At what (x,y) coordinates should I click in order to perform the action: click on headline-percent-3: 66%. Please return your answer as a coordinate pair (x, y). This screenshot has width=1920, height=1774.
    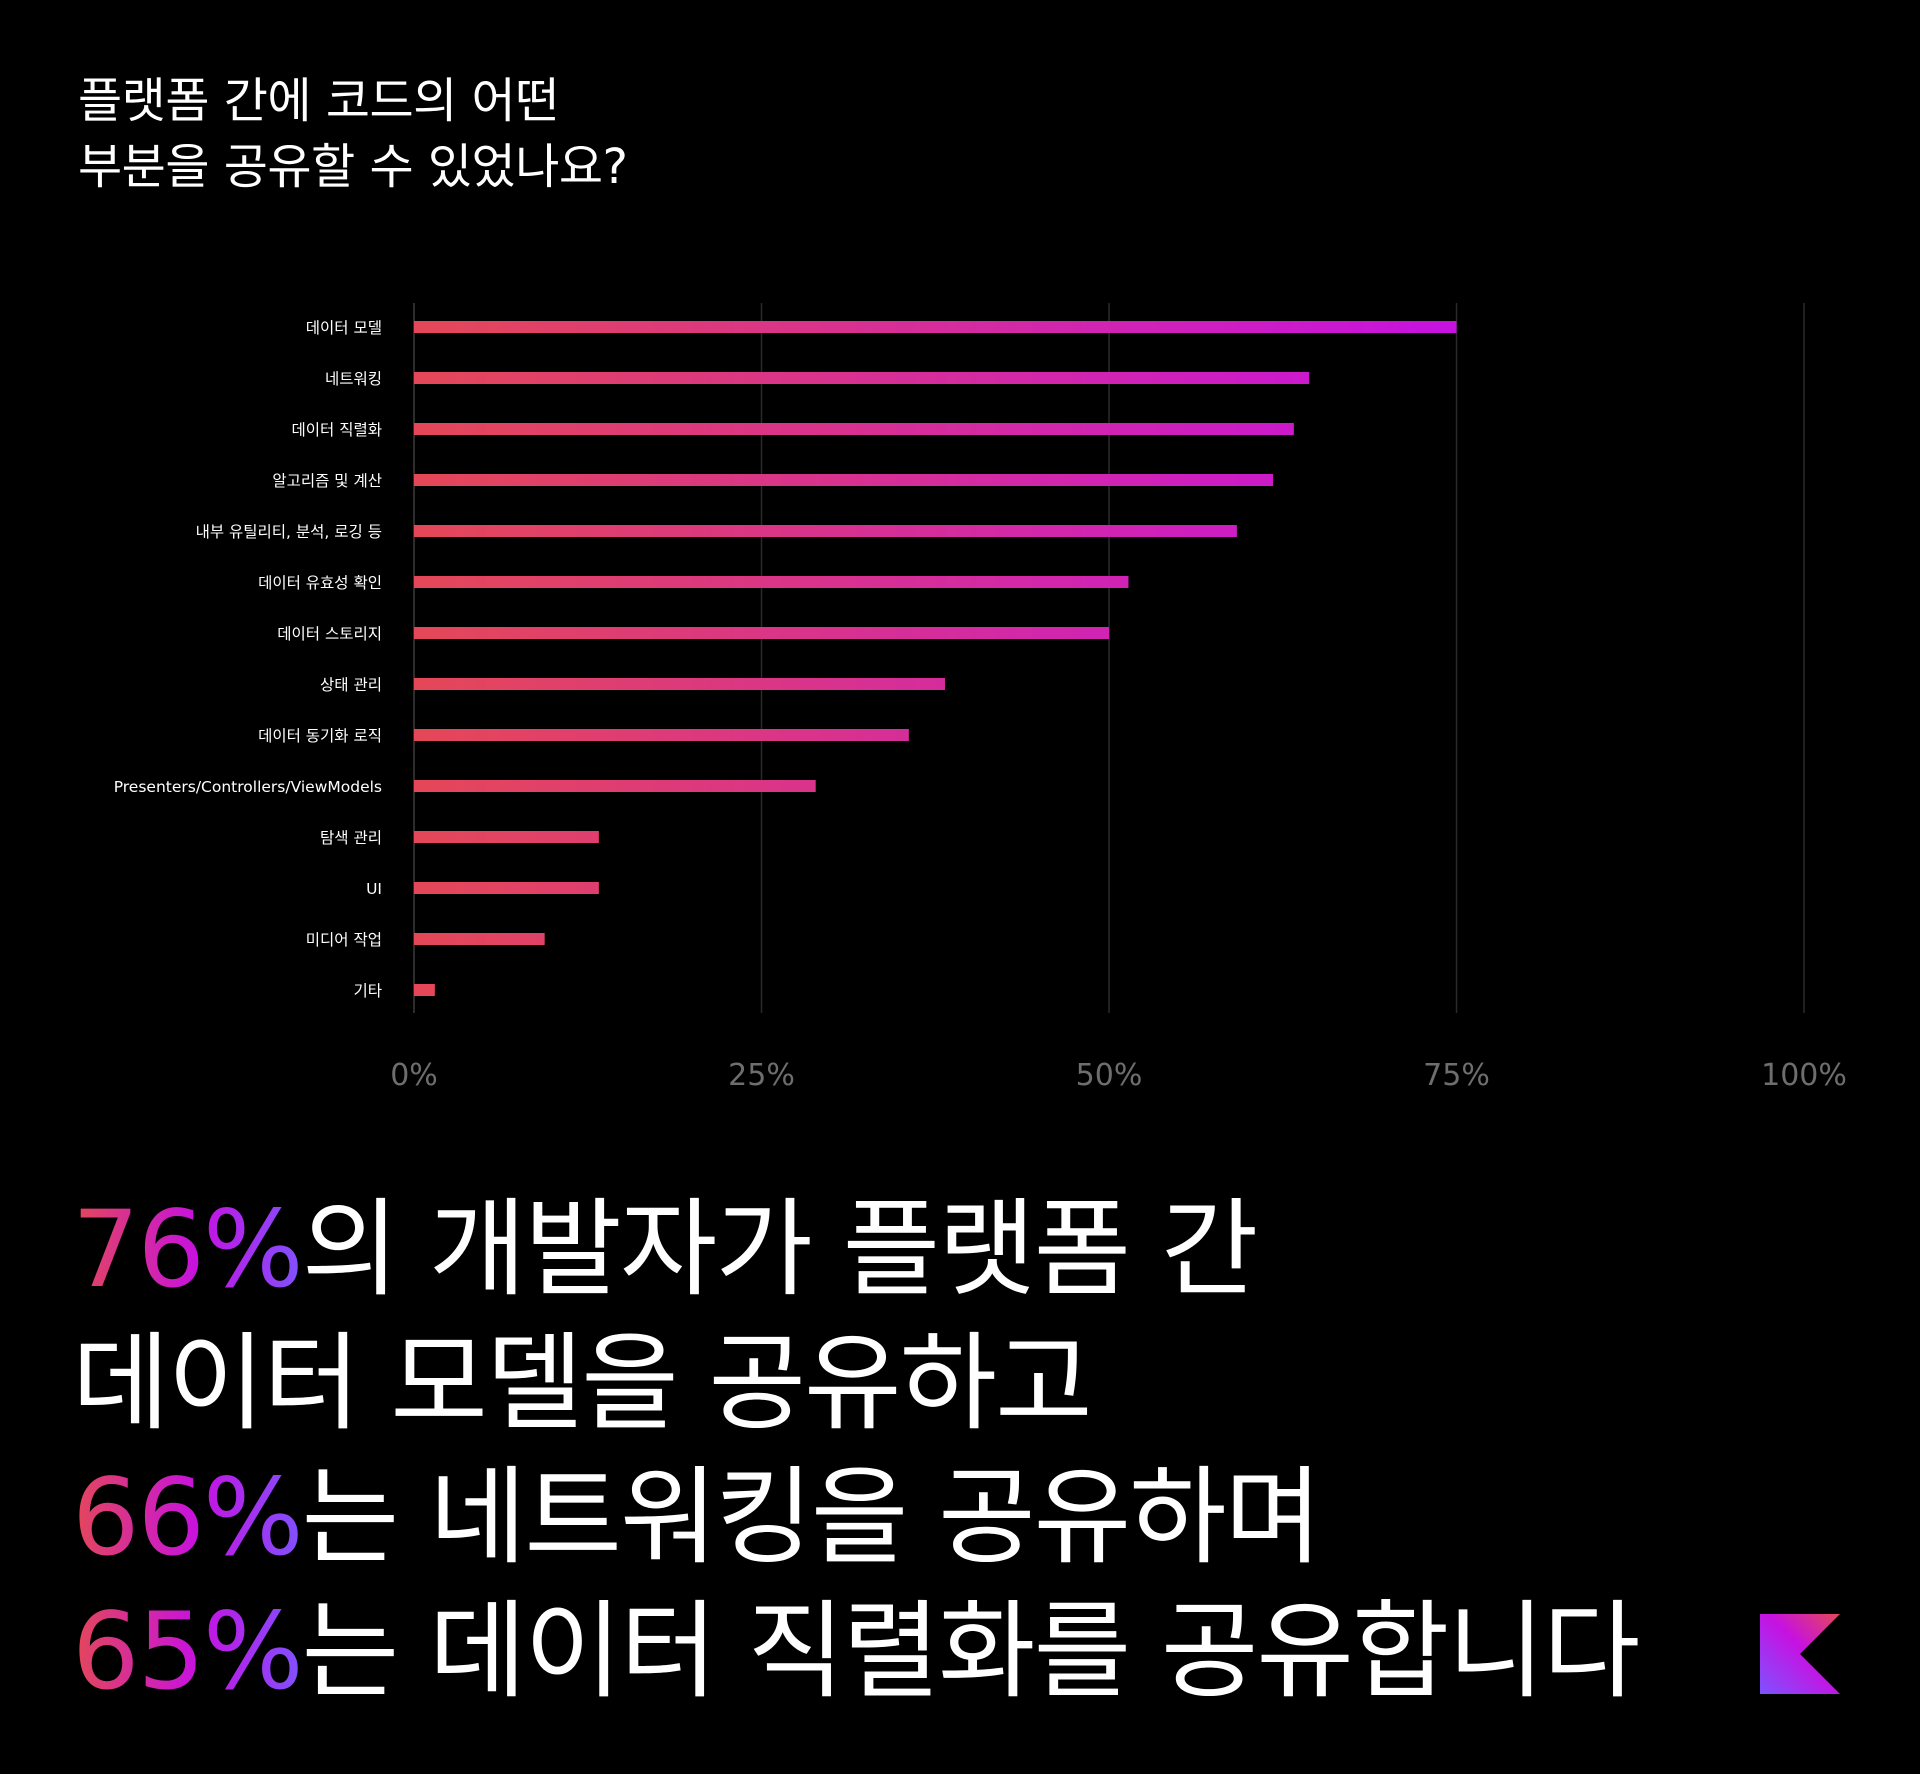
    Looking at the image, I should click on (188, 1517).